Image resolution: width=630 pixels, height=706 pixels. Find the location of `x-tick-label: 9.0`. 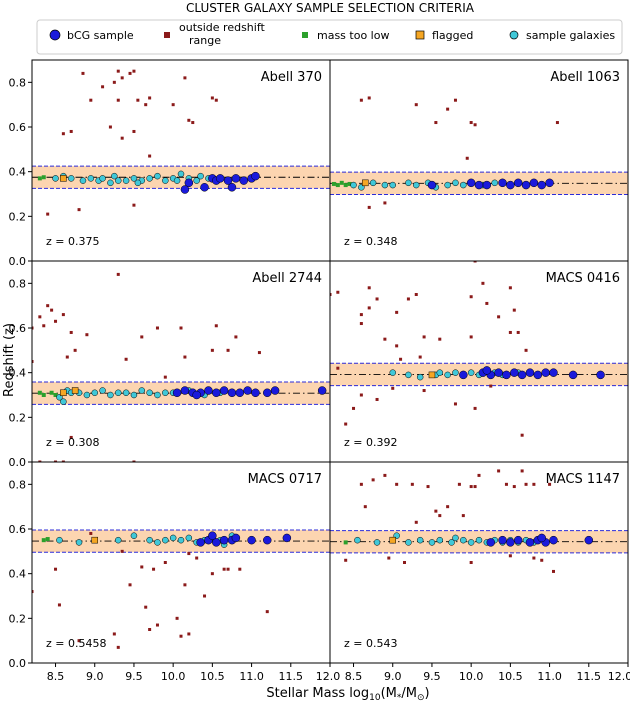

x-tick-label: 9.0 is located at coordinates (95, 676).